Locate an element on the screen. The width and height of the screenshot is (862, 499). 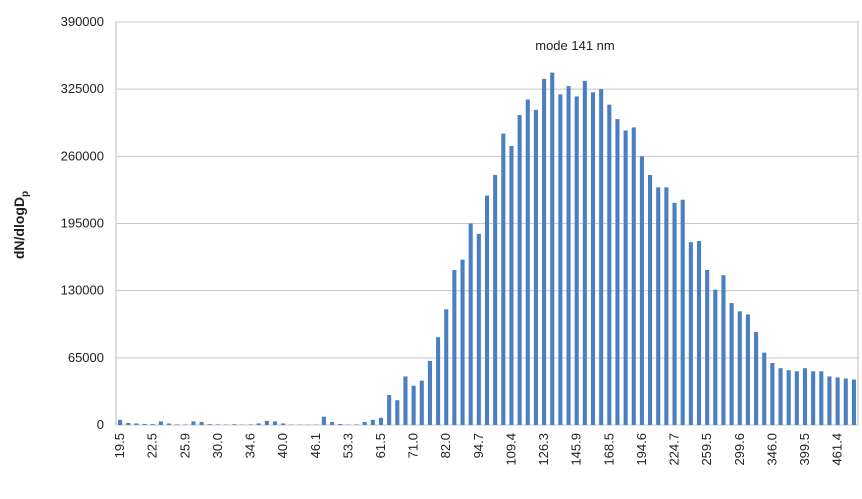
x-tick-label: 145.9 is located at coordinates (576, 449).